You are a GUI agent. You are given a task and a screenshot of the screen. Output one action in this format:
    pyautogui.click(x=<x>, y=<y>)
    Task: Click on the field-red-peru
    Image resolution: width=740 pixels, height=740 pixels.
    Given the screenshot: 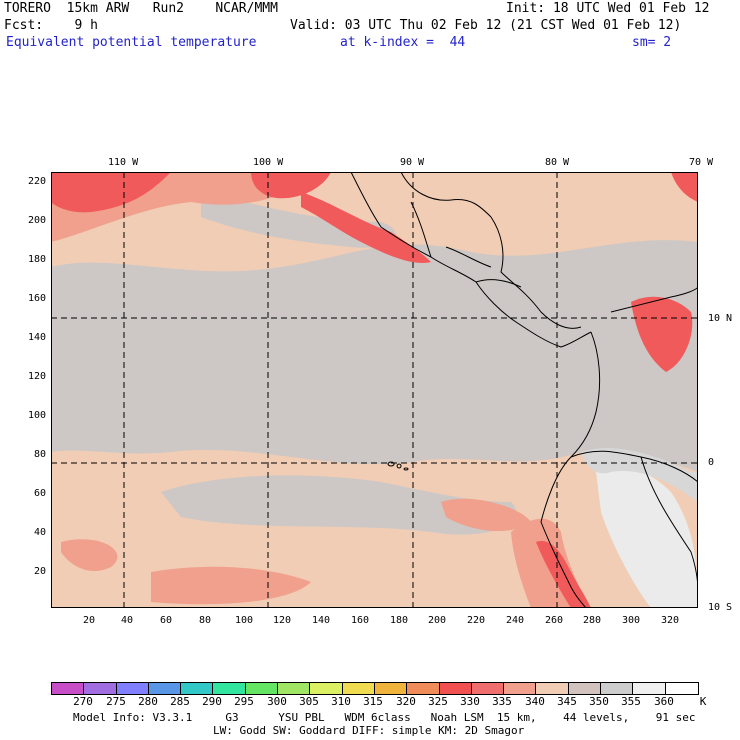 What is the action you would take?
    pyautogui.click(x=563, y=574)
    